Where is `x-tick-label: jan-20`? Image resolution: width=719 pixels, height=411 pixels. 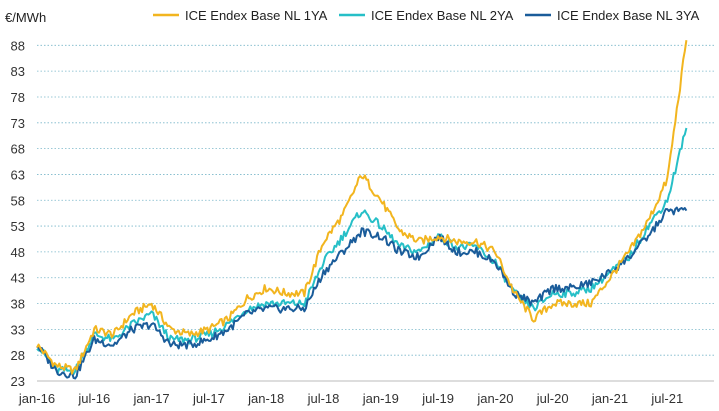 x-tick-label: jan-20 is located at coordinates (494, 398).